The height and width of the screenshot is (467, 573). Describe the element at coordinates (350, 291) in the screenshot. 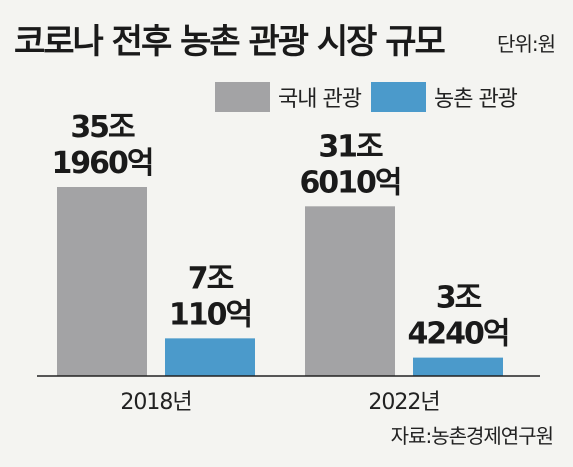

I see `bar-2022년-국내 관광` at that location.